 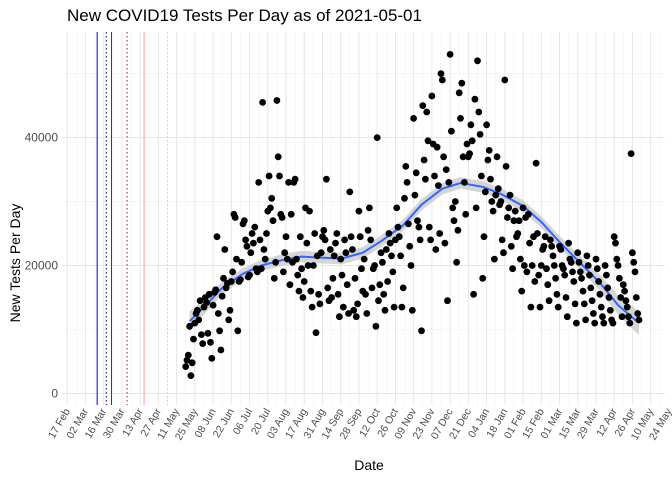 What do you see at coordinates (42, 266) in the screenshot?
I see `y-axis-ticks: 0 20000 40000` at bounding box center [42, 266].